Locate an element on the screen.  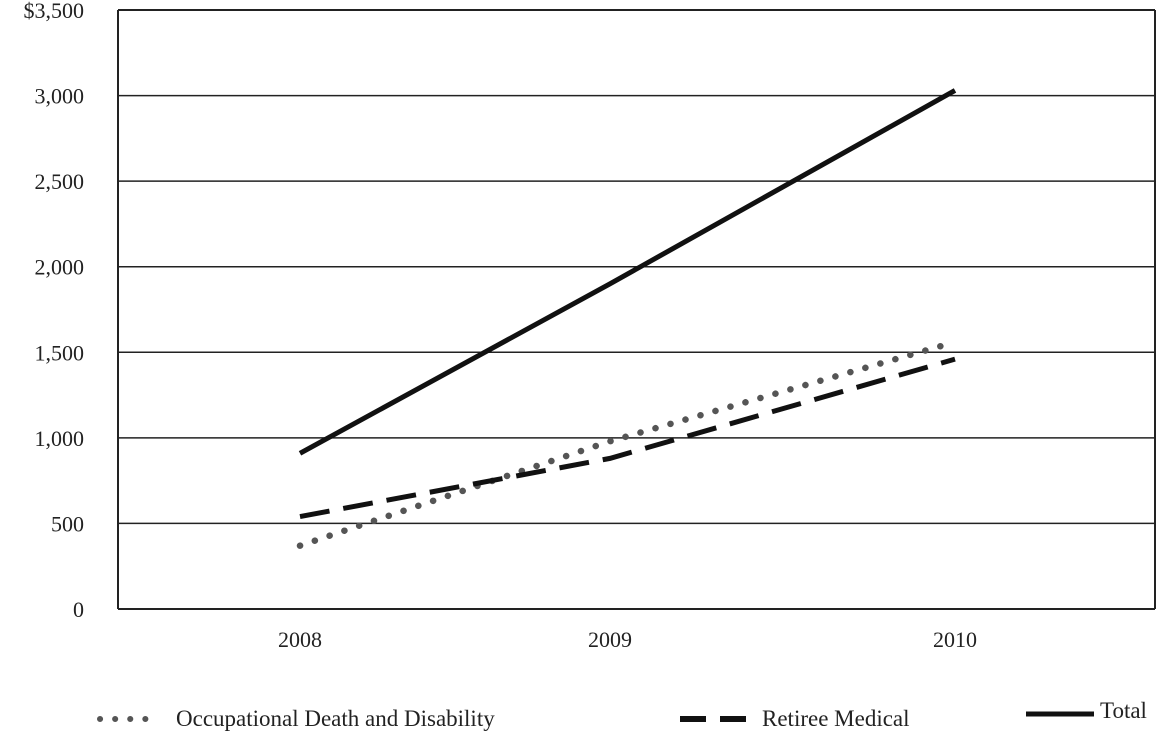
legend-item-total: Total is located at coordinates (1085, 711).